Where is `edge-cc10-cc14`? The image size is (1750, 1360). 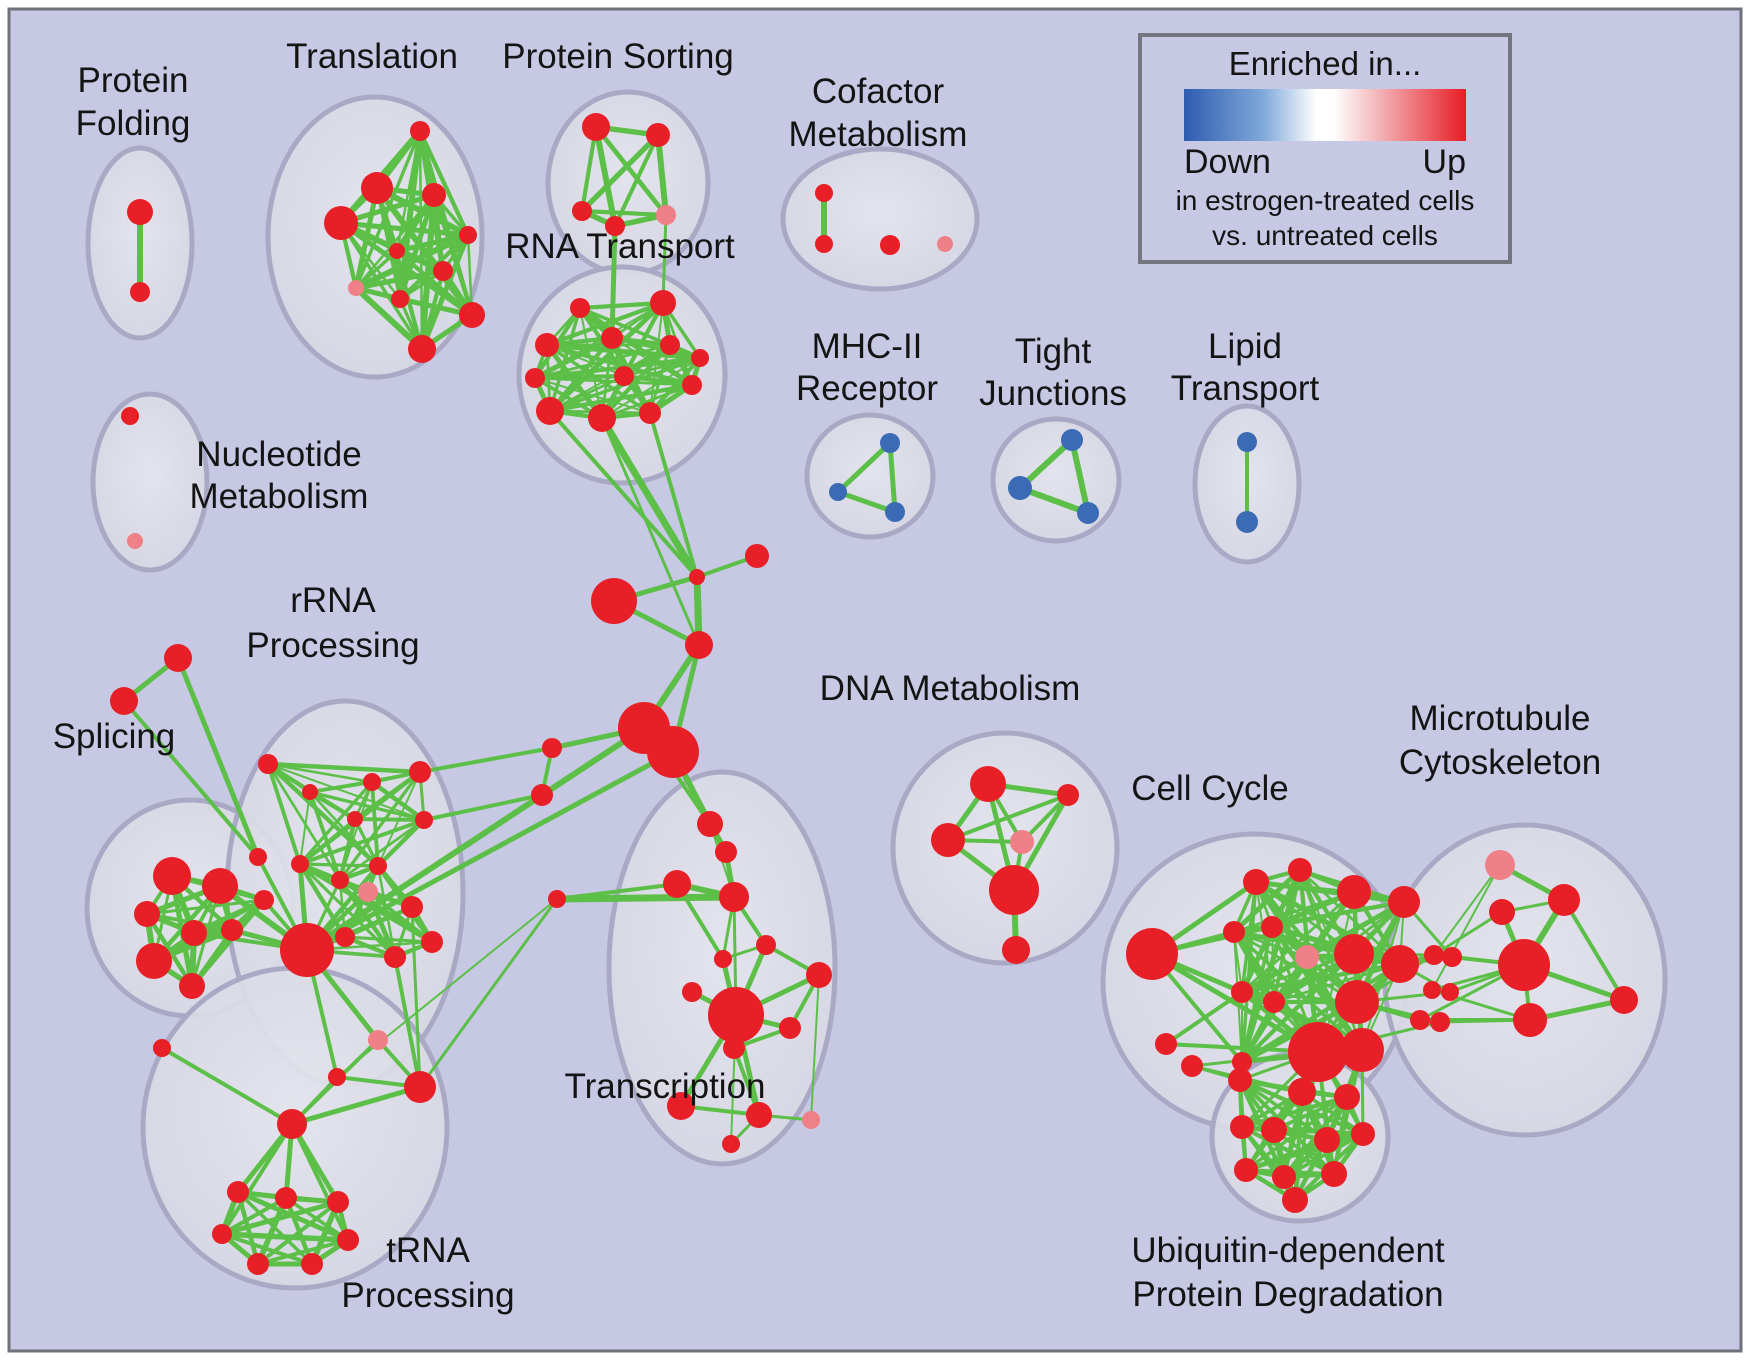
edge-cc10-cc14 is located at coordinates (1258, 1032).